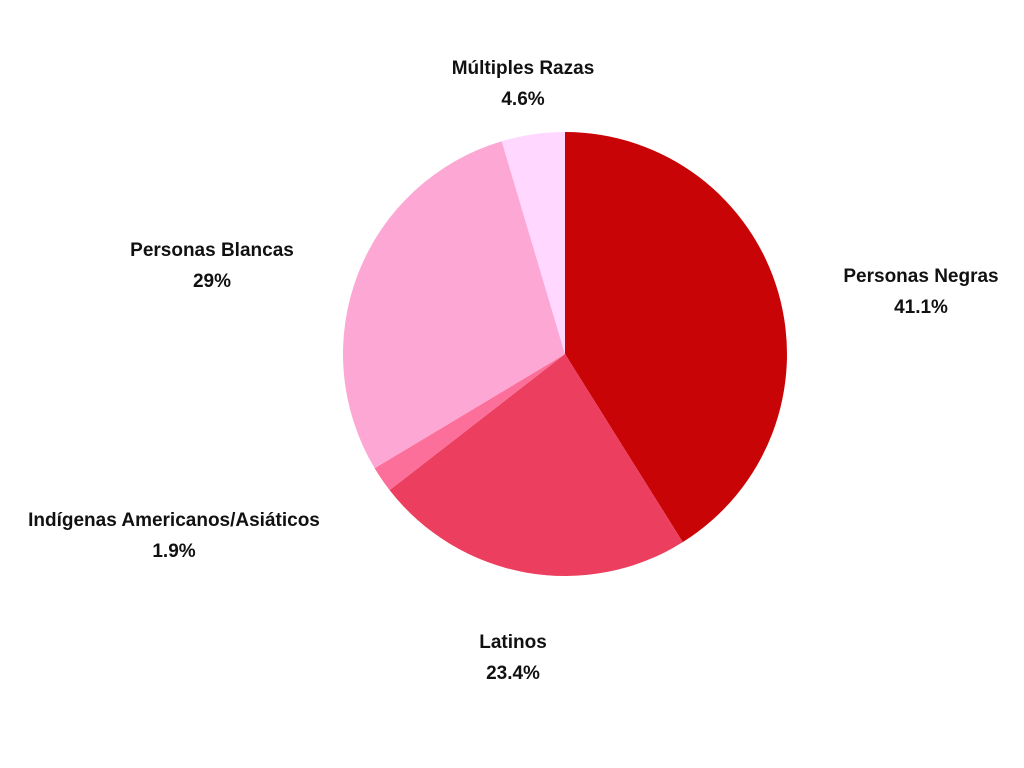 This screenshot has width=1024, height=768. What do you see at coordinates (173, 551) in the screenshot?
I see `slice-value-indigenas-americanos-asiaticos: 1.9%` at bounding box center [173, 551].